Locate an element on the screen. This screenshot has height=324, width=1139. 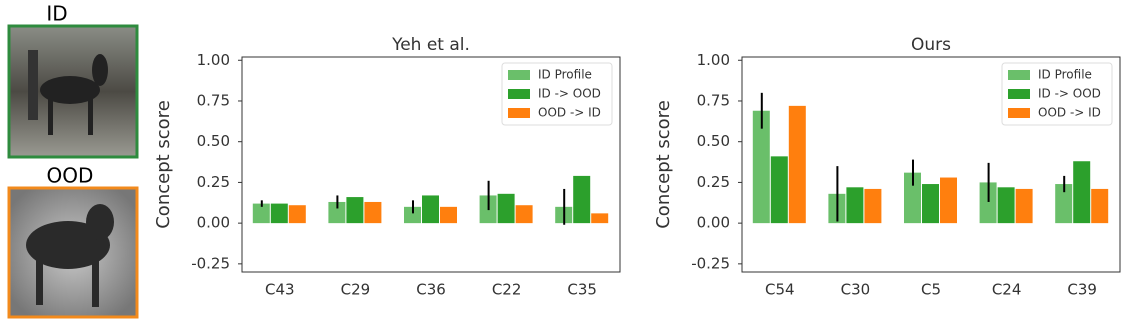
x-tick-label: C24 is located at coordinates (1007, 290).